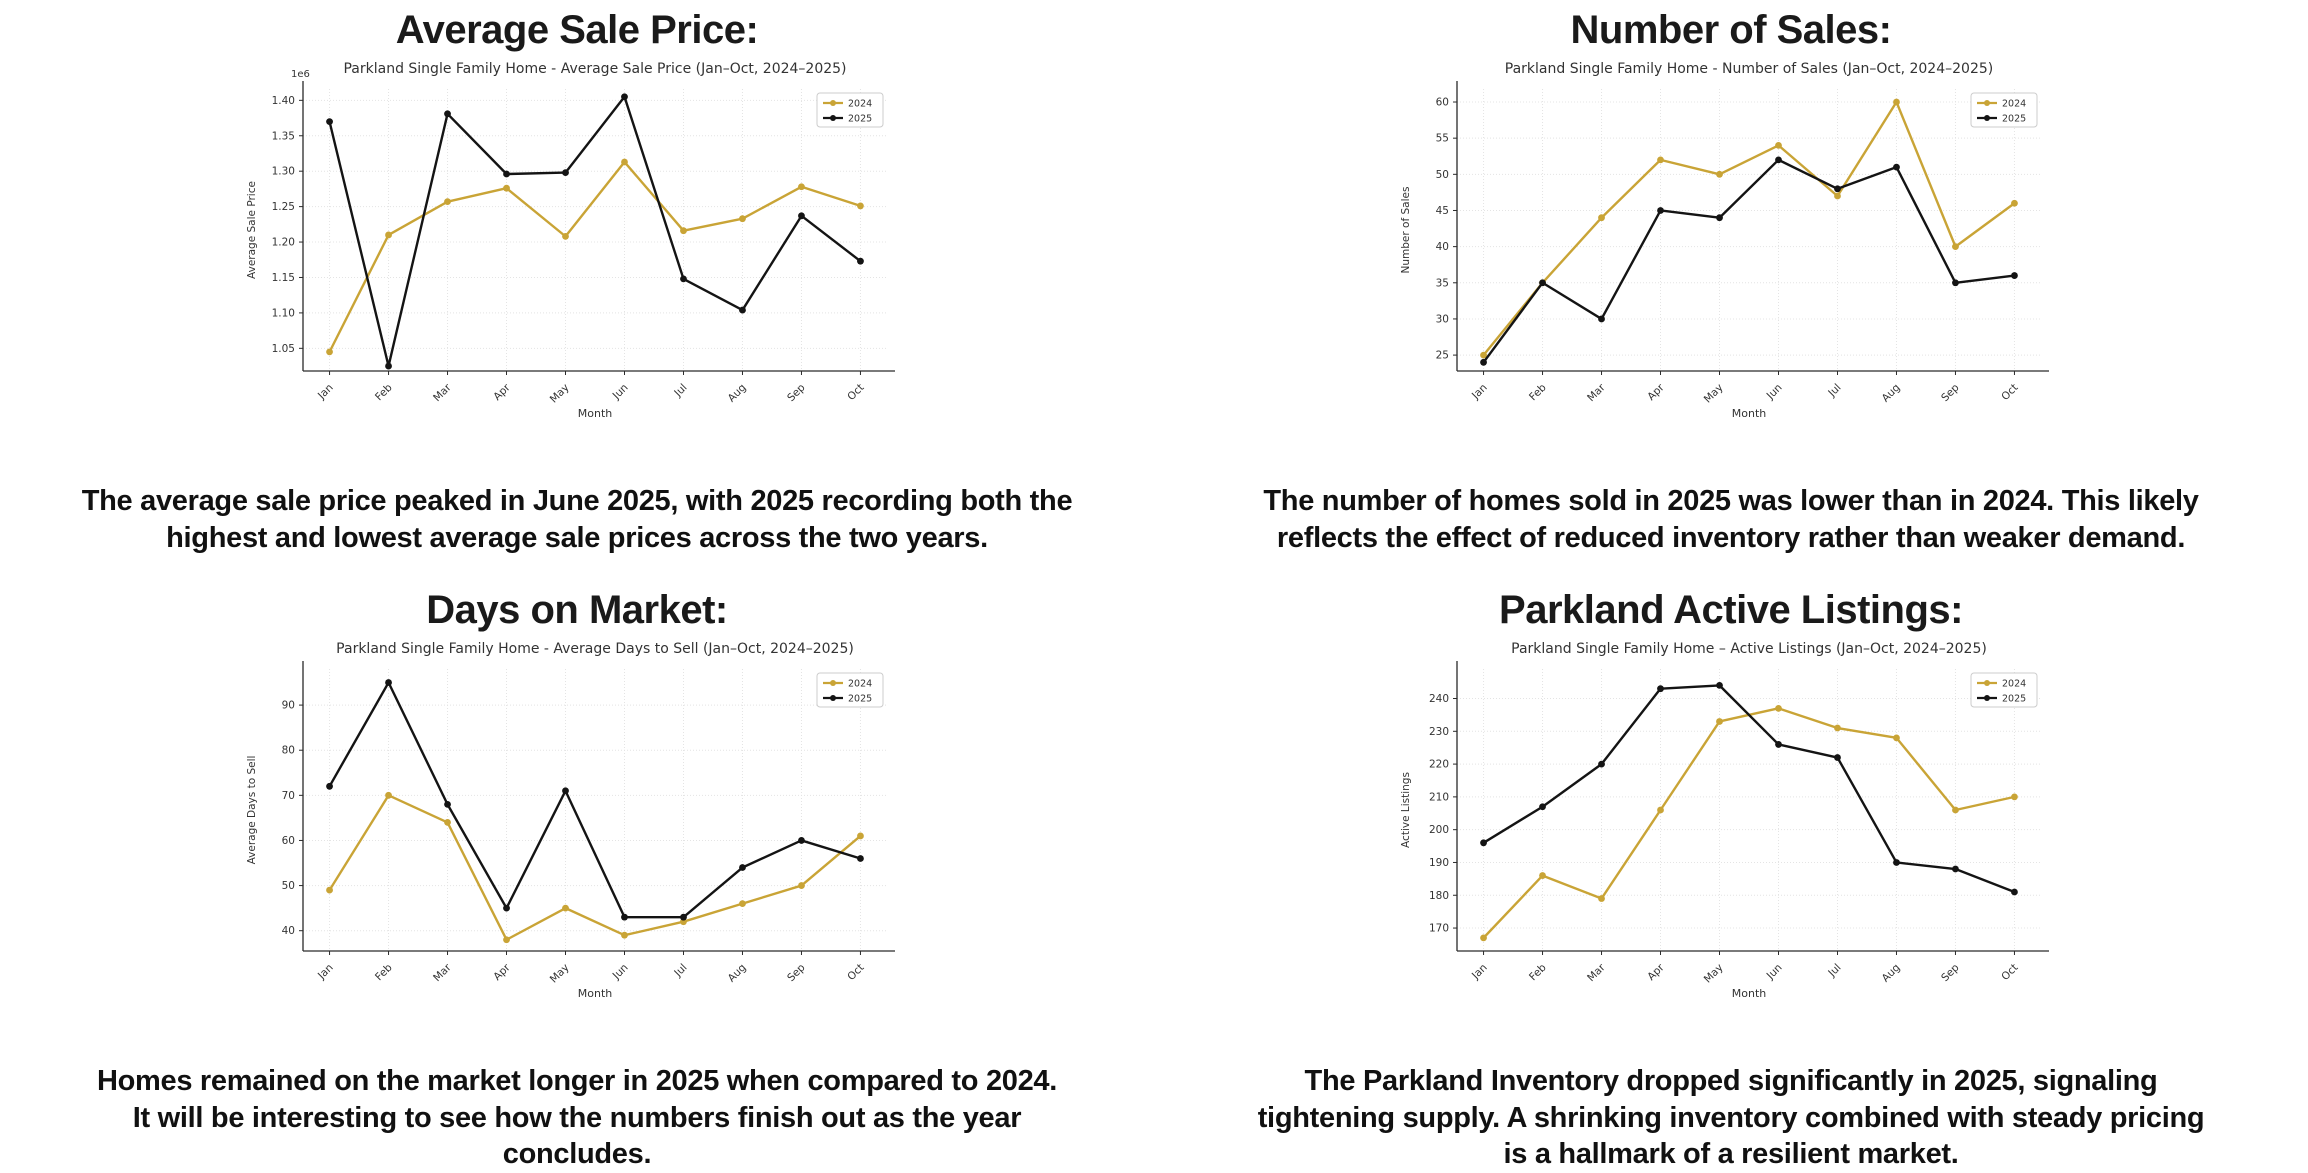 This screenshot has height=1173, width=2308. What do you see at coordinates (1731, 30) in the screenshot?
I see `section-header: Number of Sales:` at bounding box center [1731, 30].